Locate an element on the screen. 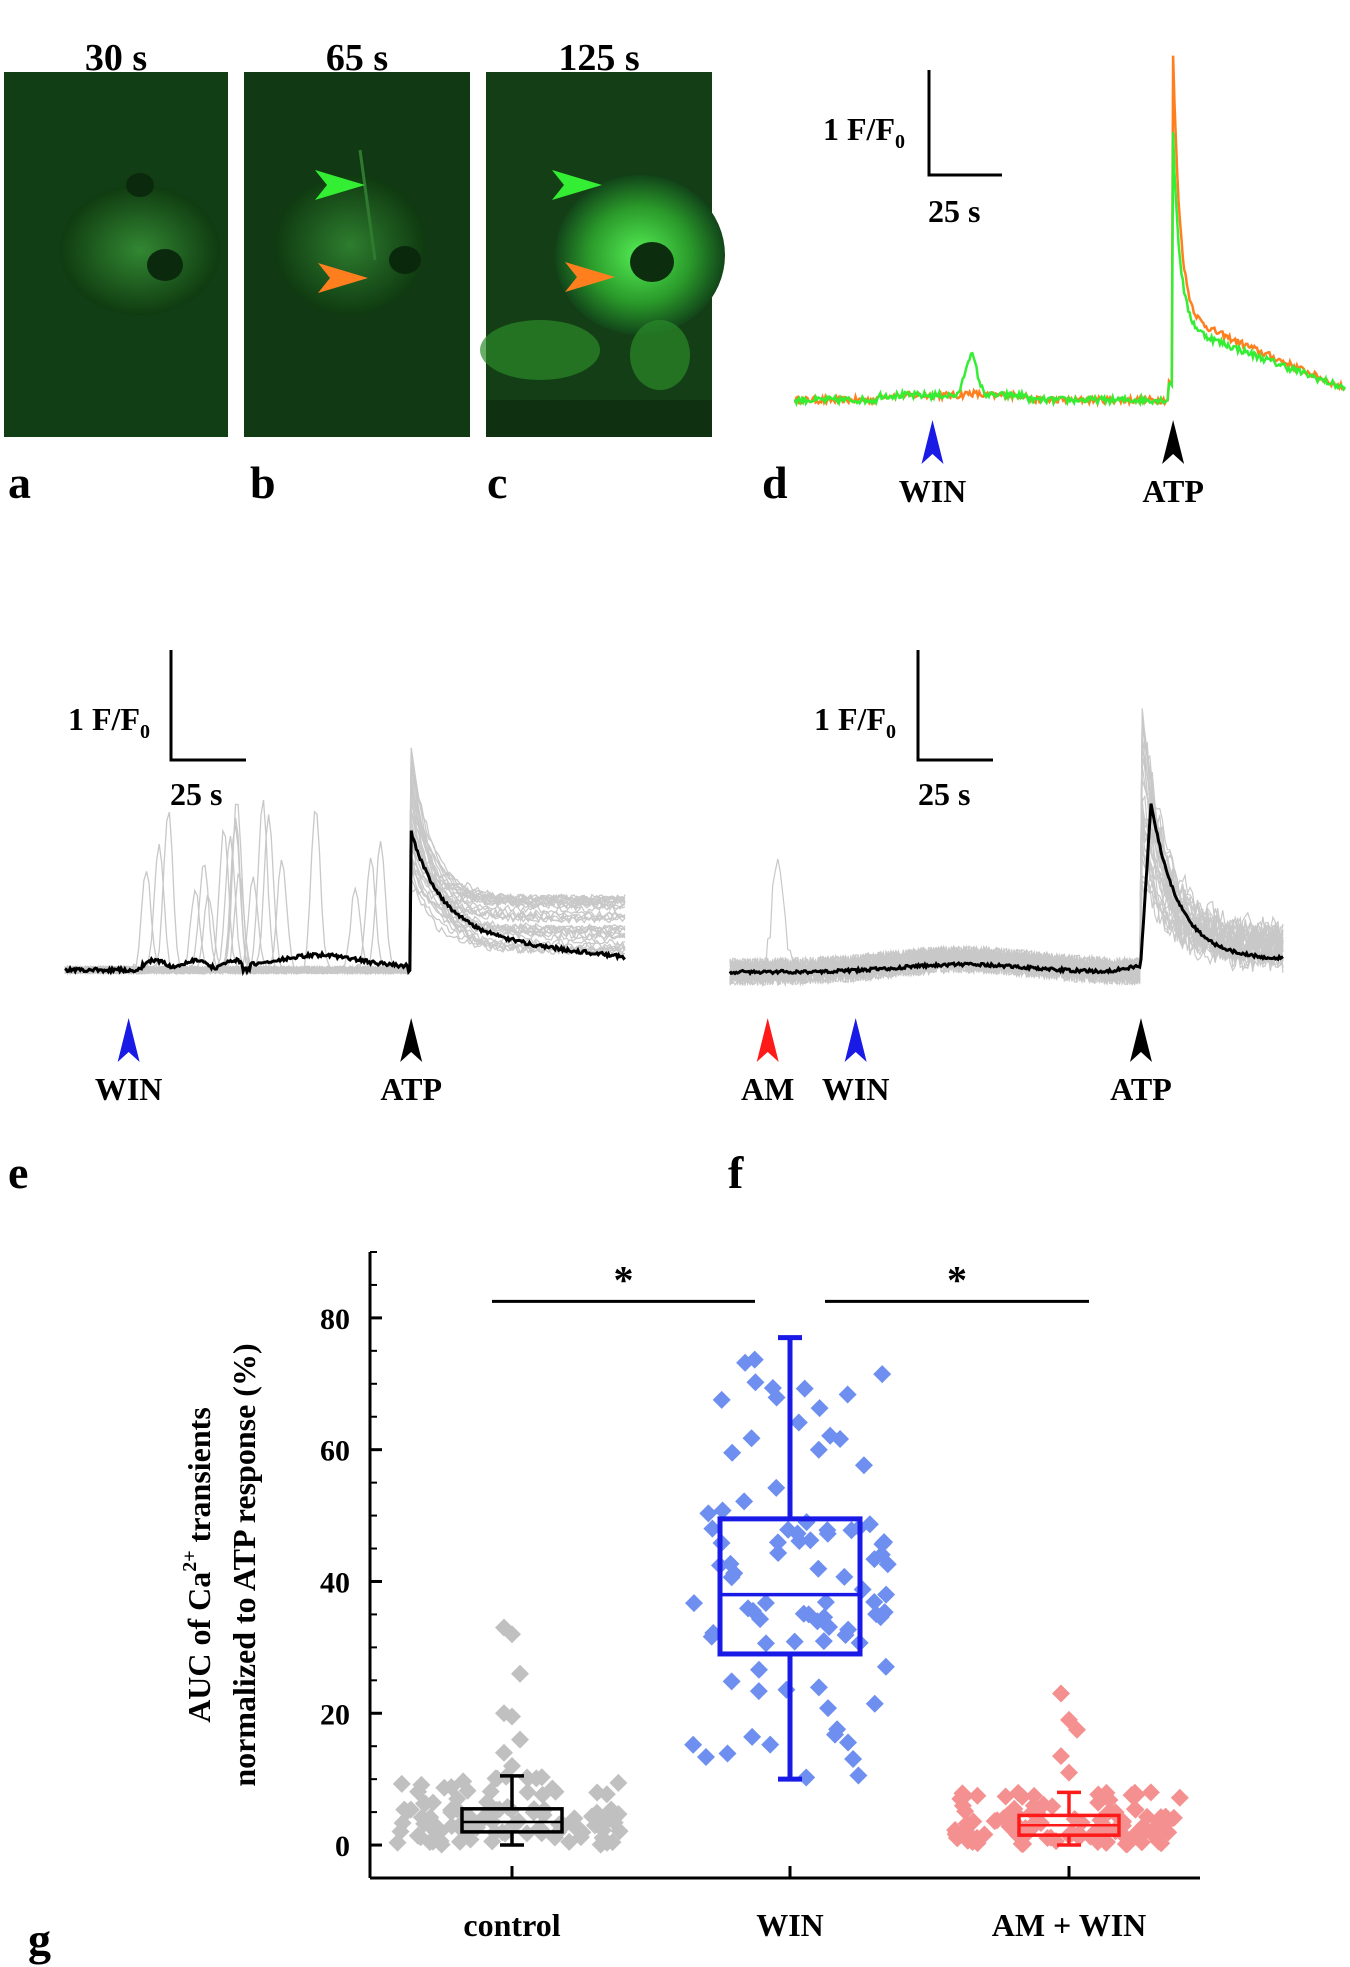 Image resolution: width=1350 pixels, height=1967 pixels. y-axis-label-line2: normalized to ATP response (%) is located at coordinates (244, 1564).